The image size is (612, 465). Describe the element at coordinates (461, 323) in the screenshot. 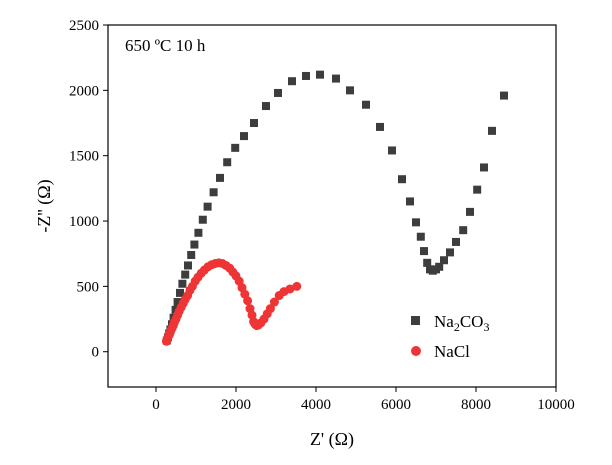

I see `legend-label-na2co3: Na2CO3` at that location.